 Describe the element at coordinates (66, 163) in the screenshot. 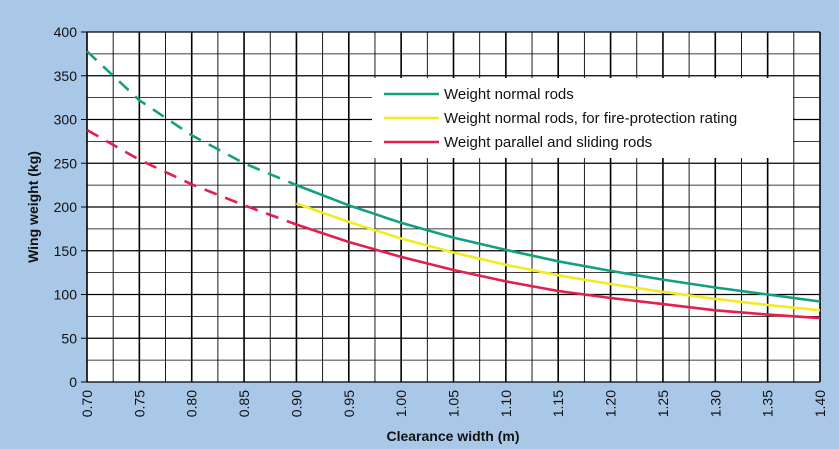

I see `y-tick-label: 250` at that location.